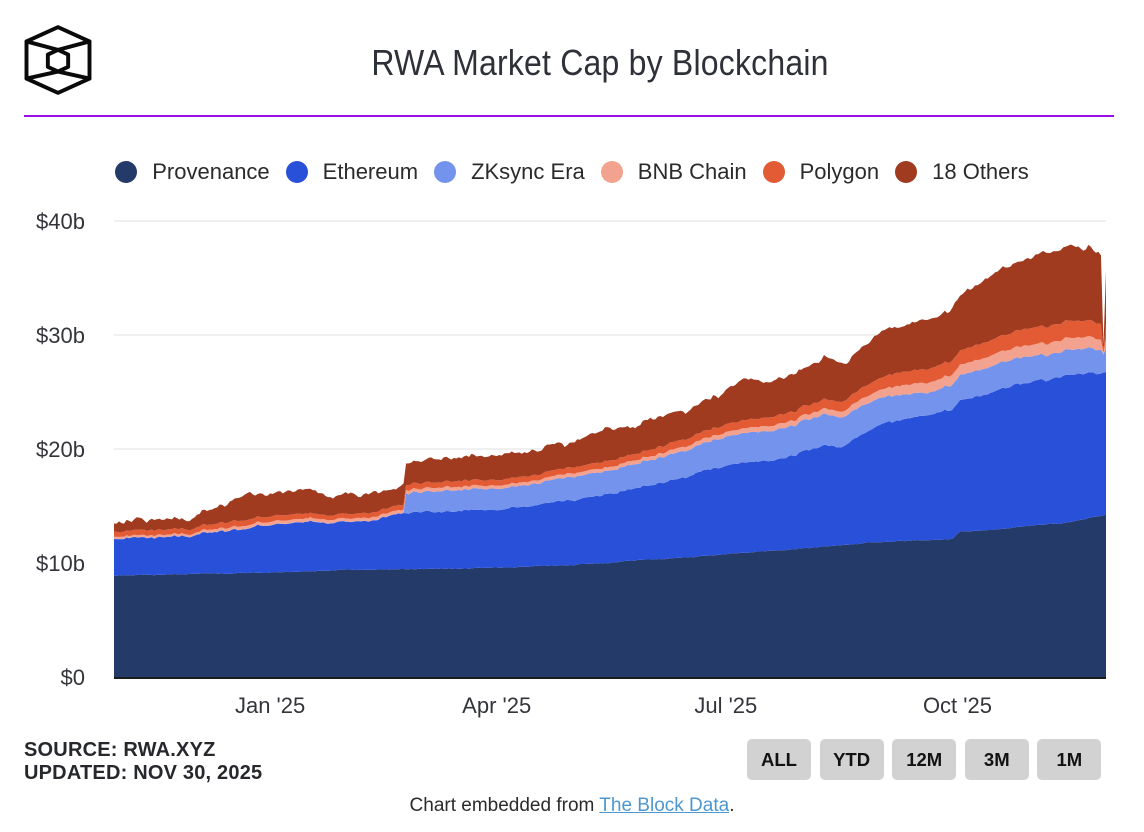 The height and width of the screenshot is (832, 1144). What do you see at coordinates (270, 705) in the screenshot?
I see `x-tick-label-0: Jan '25` at bounding box center [270, 705].